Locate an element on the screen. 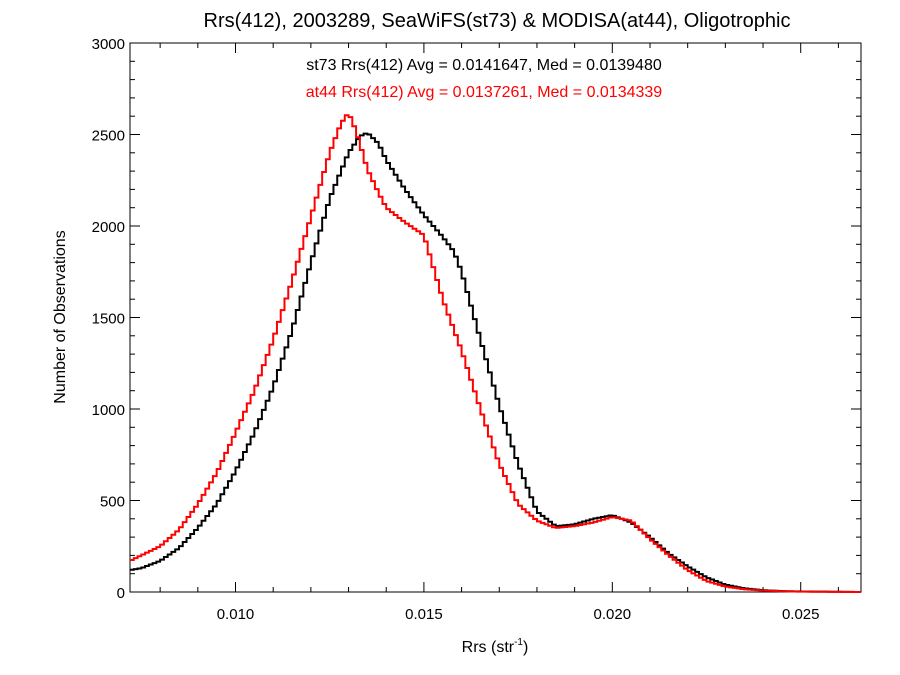 The height and width of the screenshot is (675, 900). x-axis-label: Rrs (str-1) is located at coordinates (495, 646).